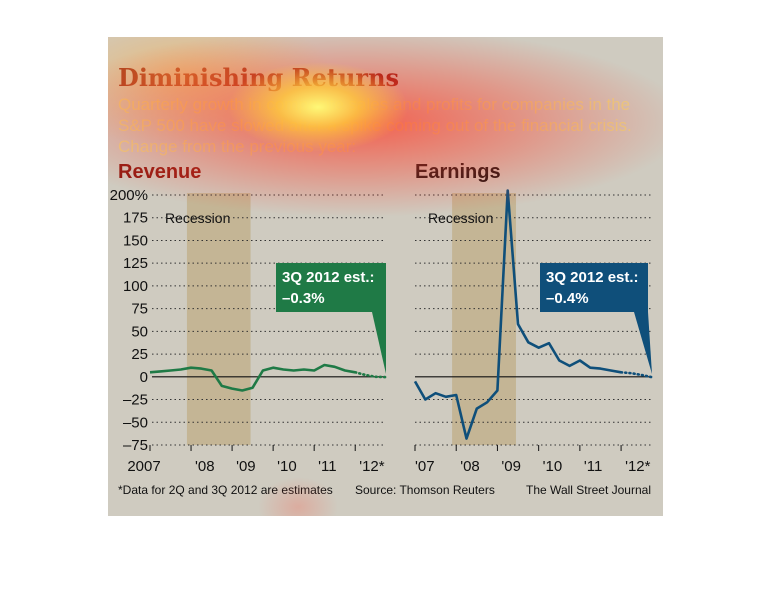  I want to click on source-note: Source: Thomson Reuters, so click(425, 490).